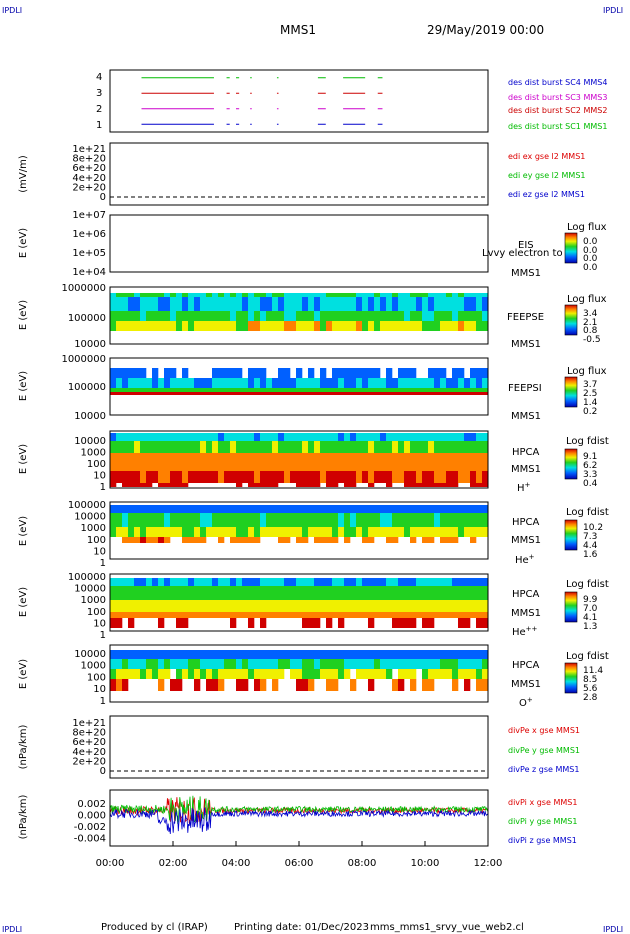  What do you see at coordinates (96, 540) in the screenshot?
I see `ytick-label: 100` at bounding box center [96, 540].